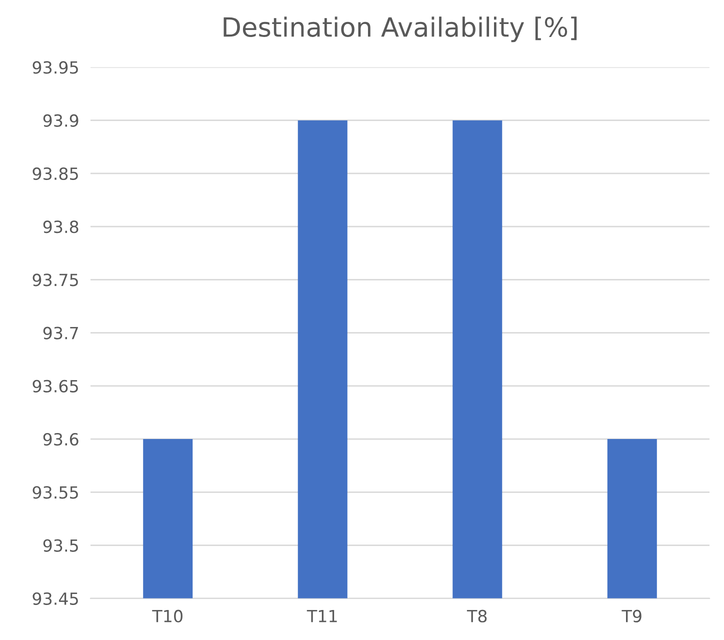 Image resolution: width=724 pixels, height=640 pixels. I want to click on x-tick-label: T11, so click(321, 616).